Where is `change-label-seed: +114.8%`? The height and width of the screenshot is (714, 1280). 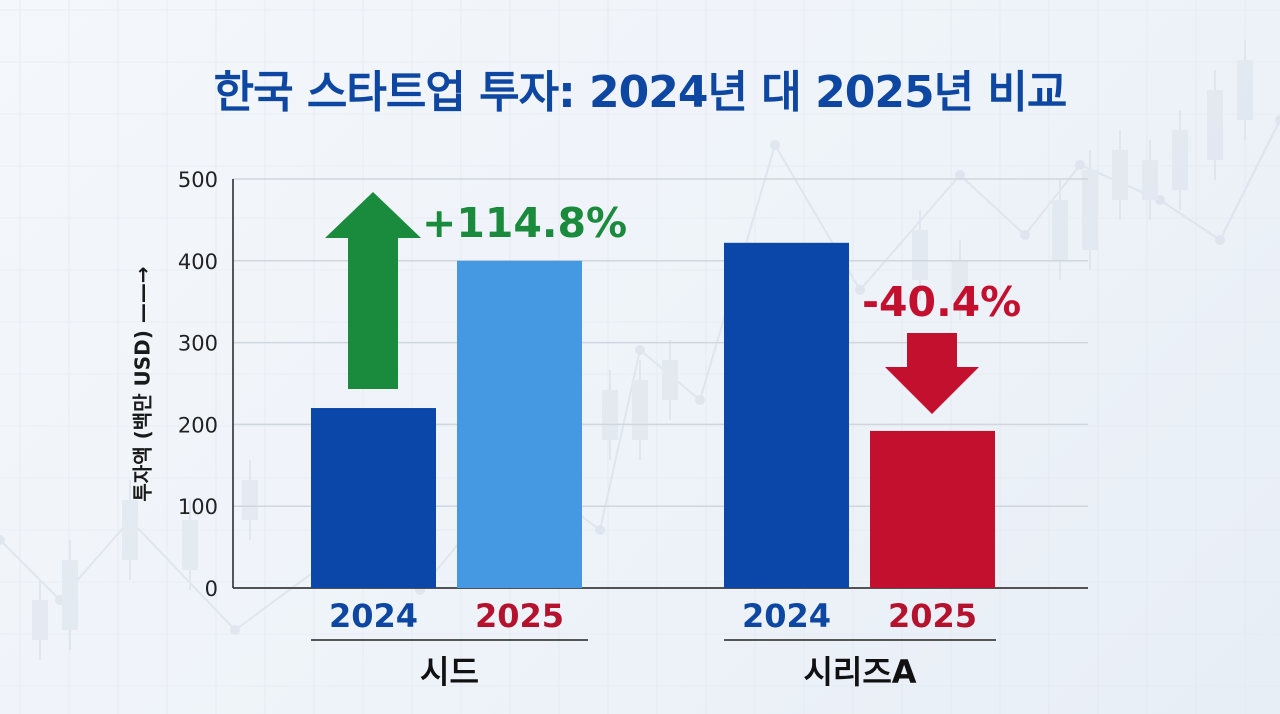
change-label-seed: +114.8% is located at coordinates (524, 223).